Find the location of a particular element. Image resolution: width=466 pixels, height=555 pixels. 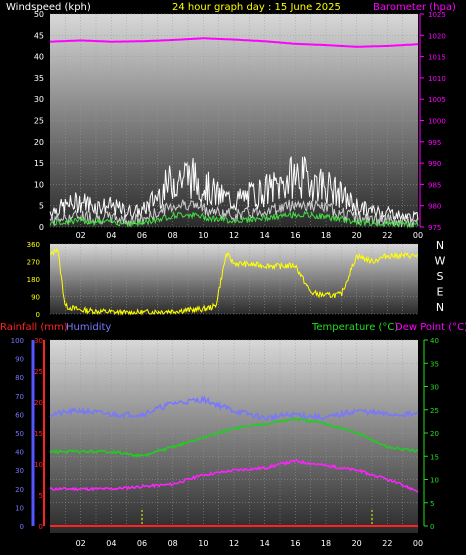

wind-x-tick-label: 02 is located at coordinates (81, 235).